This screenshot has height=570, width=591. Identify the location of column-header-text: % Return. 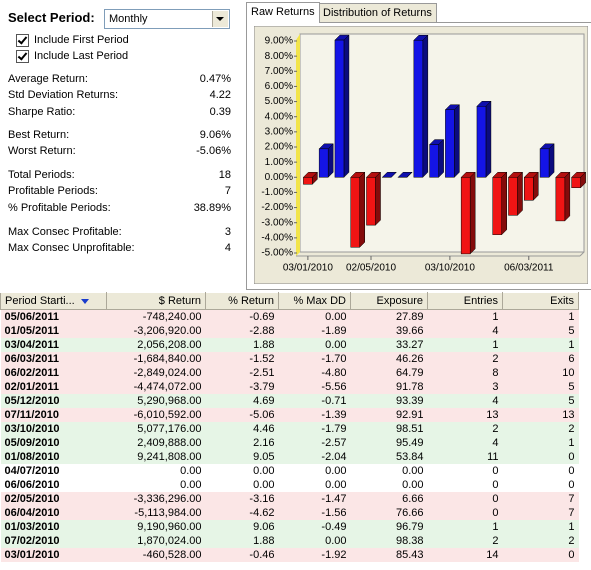
(251, 301).